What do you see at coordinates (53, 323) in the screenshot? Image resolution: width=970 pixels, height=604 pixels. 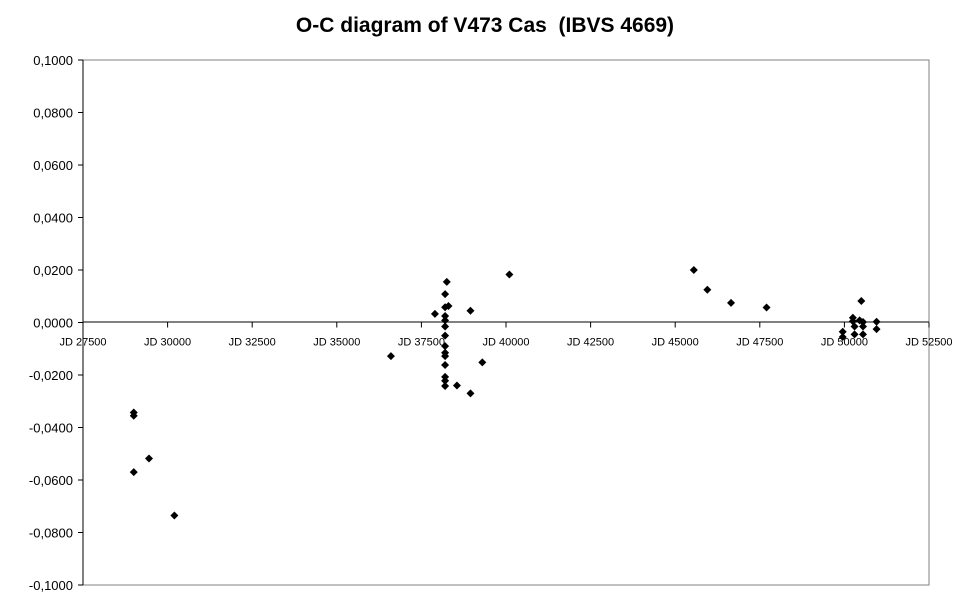 I see `y-tick-label: 0,0000` at bounding box center [53, 323].